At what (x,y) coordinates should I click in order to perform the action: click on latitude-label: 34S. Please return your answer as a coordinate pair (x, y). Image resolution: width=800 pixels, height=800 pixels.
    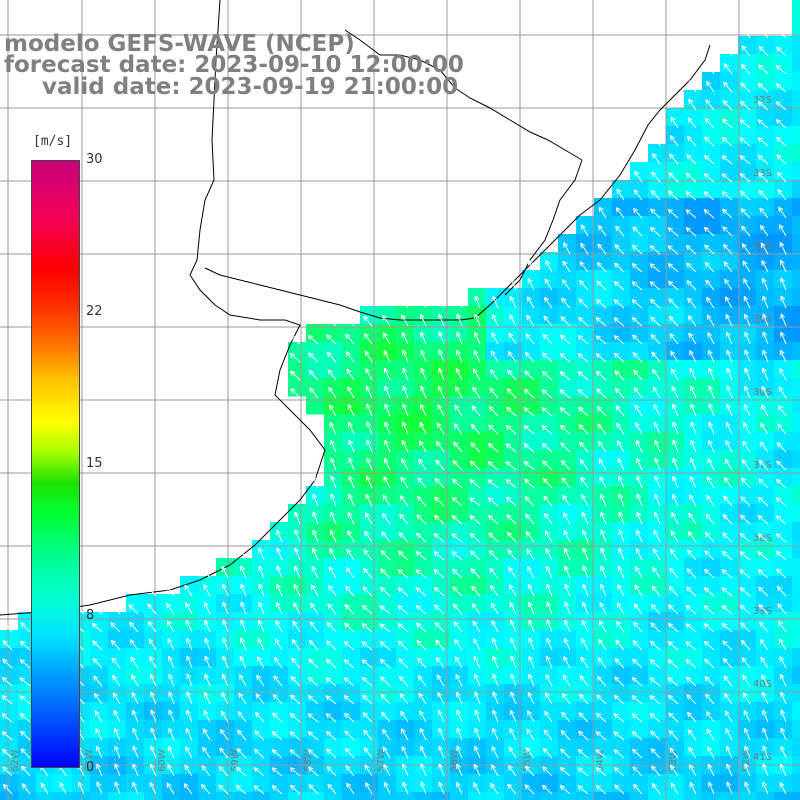
    Looking at the image, I should click on (762, 246).